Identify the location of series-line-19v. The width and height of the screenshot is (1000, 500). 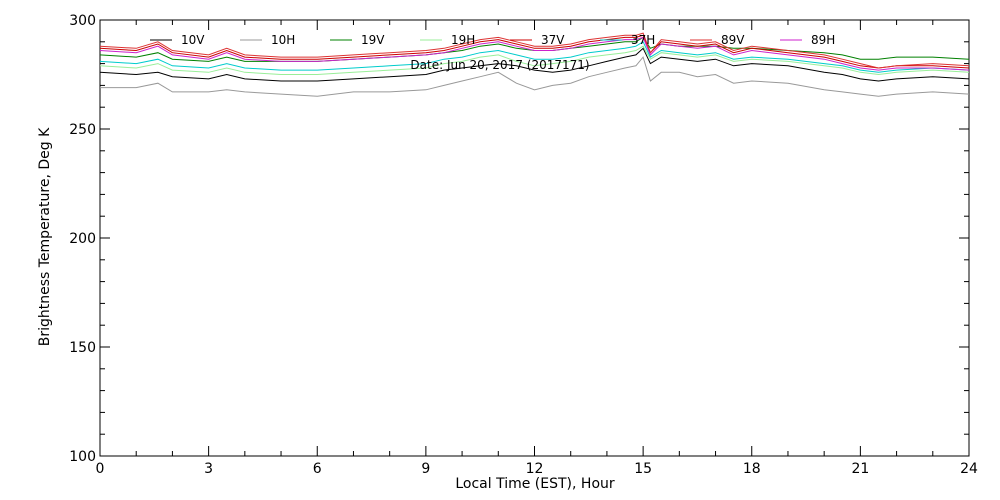
(534, 49).